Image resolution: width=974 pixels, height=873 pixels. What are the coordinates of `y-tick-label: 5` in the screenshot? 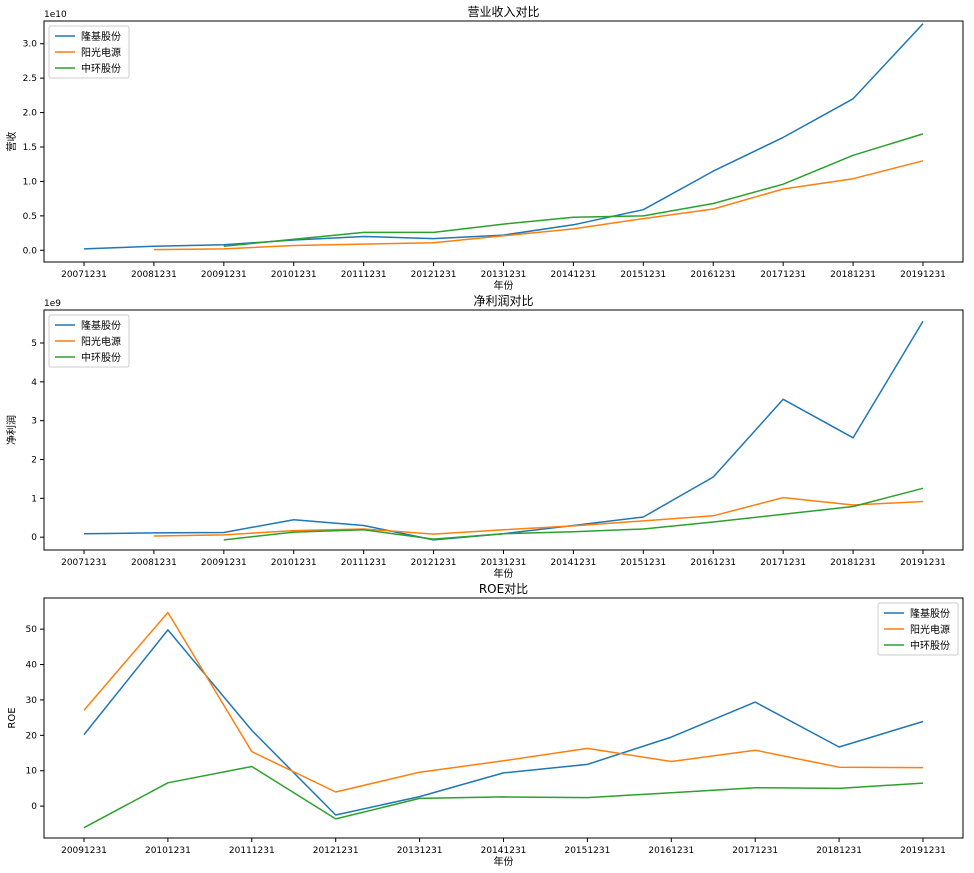 It's located at (34, 344).